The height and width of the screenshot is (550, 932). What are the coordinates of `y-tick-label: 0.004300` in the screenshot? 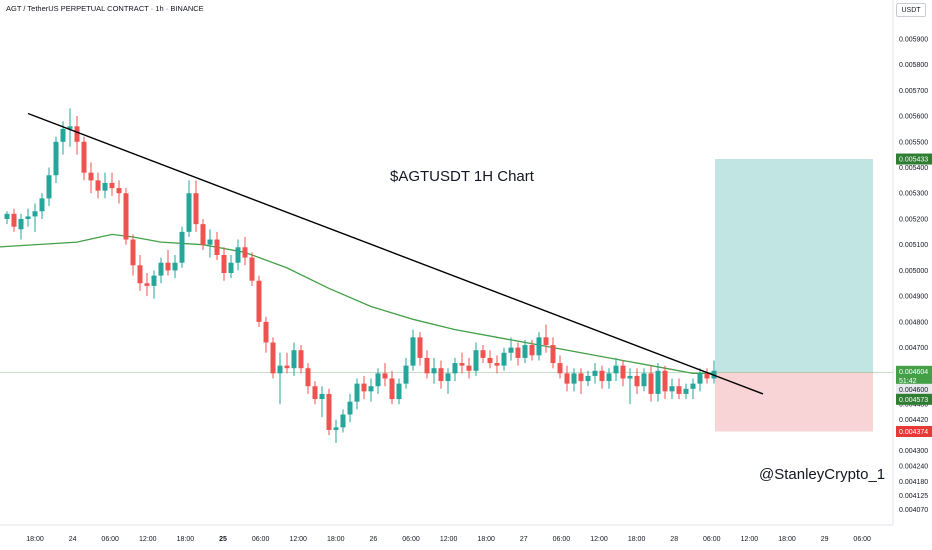 It's located at (913, 451).